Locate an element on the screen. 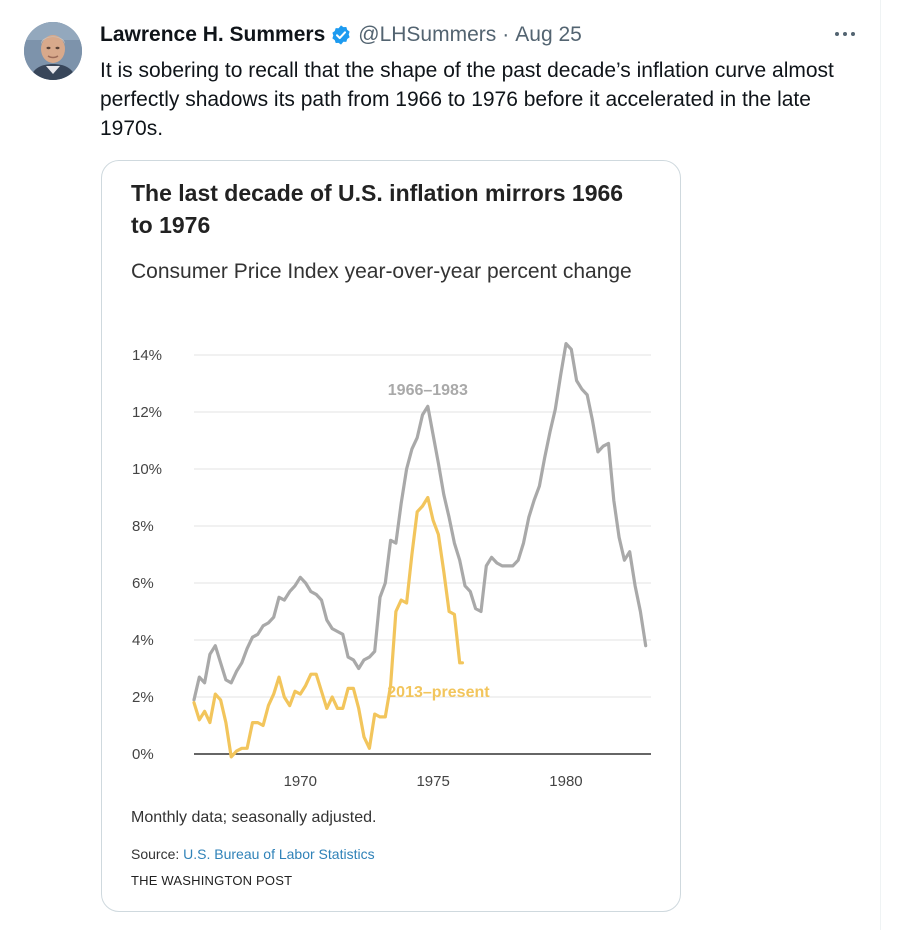 The height and width of the screenshot is (930, 920). verified-badge-icon is located at coordinates (341, 35).